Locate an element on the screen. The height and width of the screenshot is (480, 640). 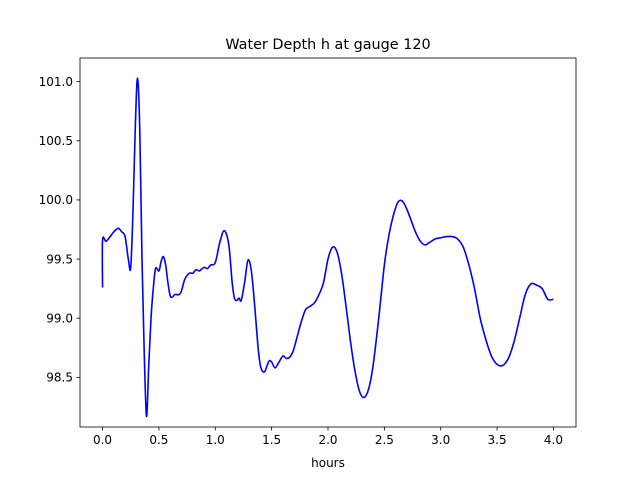
x-axis-label: hours is located at coordinates (328, 463).